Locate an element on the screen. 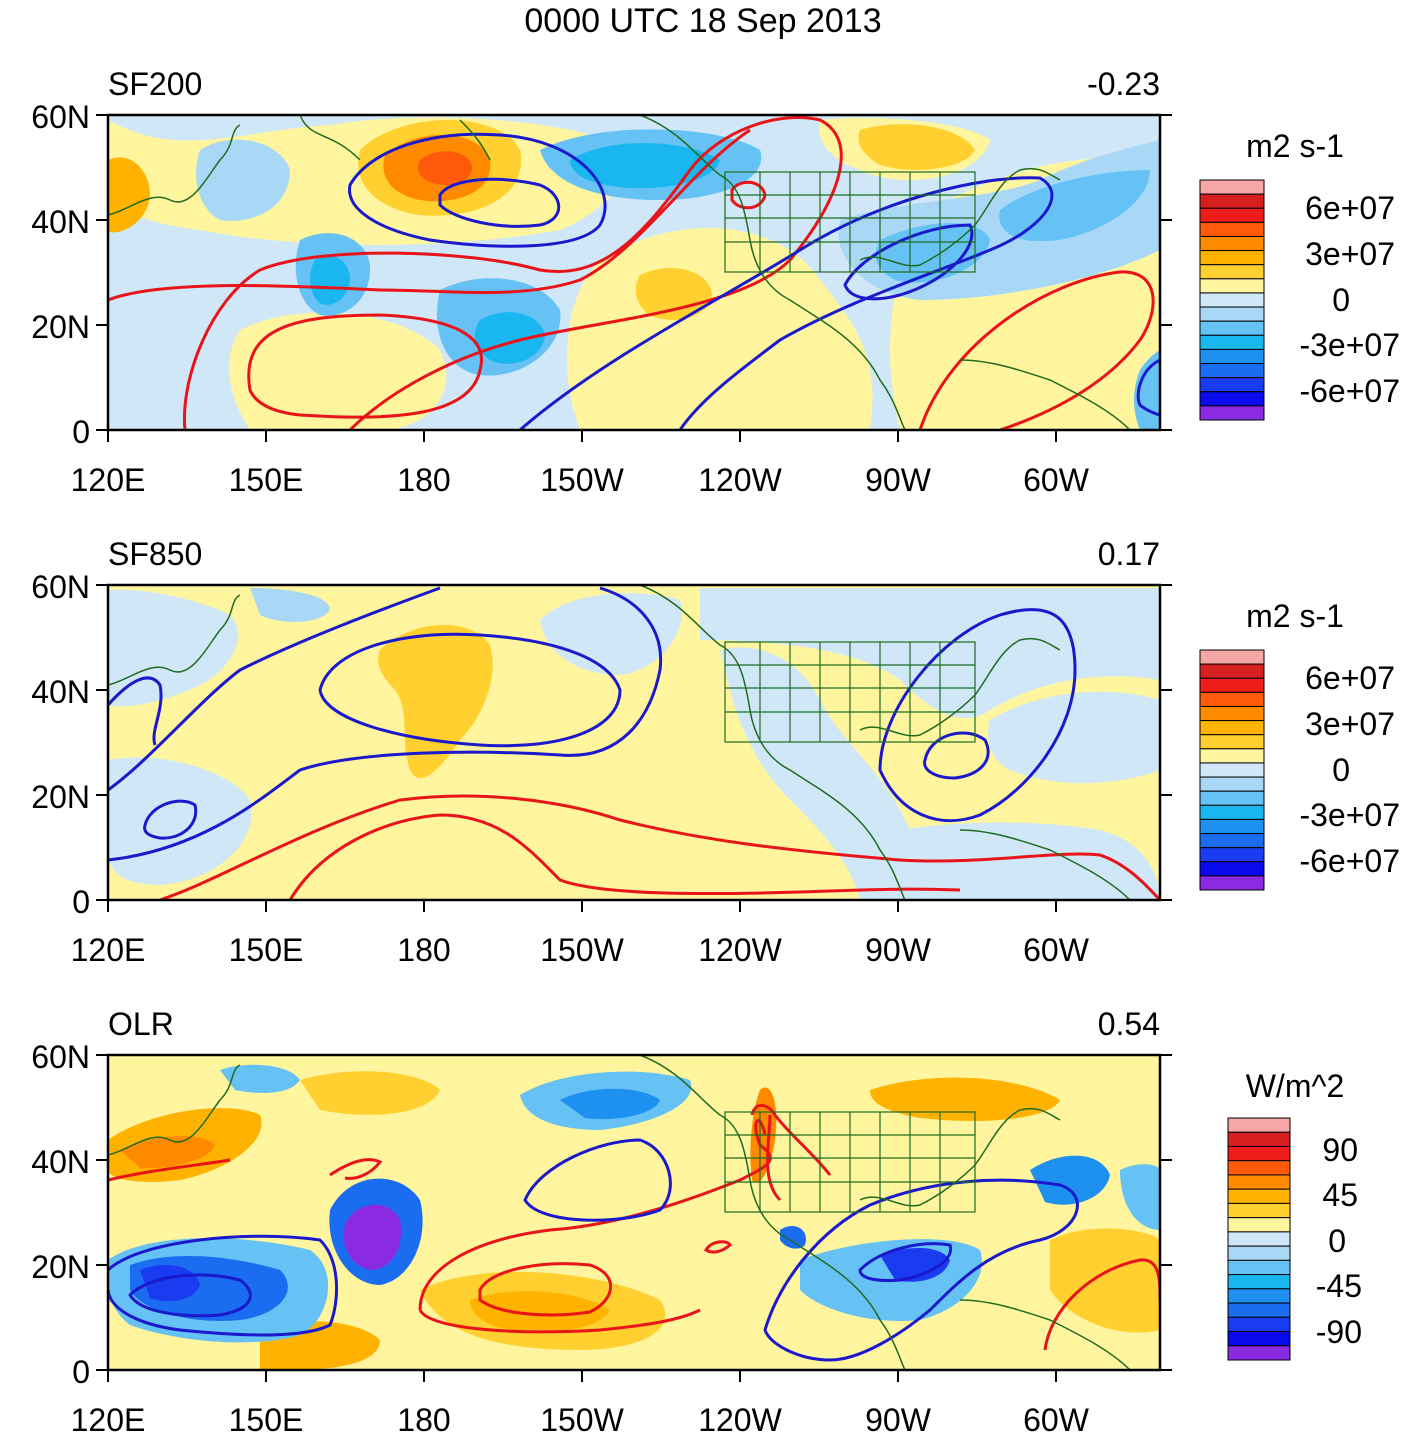 The width and height of the screenshot is (1406, 1443). panel-label: SF850 is located at coordinates (155, 554).